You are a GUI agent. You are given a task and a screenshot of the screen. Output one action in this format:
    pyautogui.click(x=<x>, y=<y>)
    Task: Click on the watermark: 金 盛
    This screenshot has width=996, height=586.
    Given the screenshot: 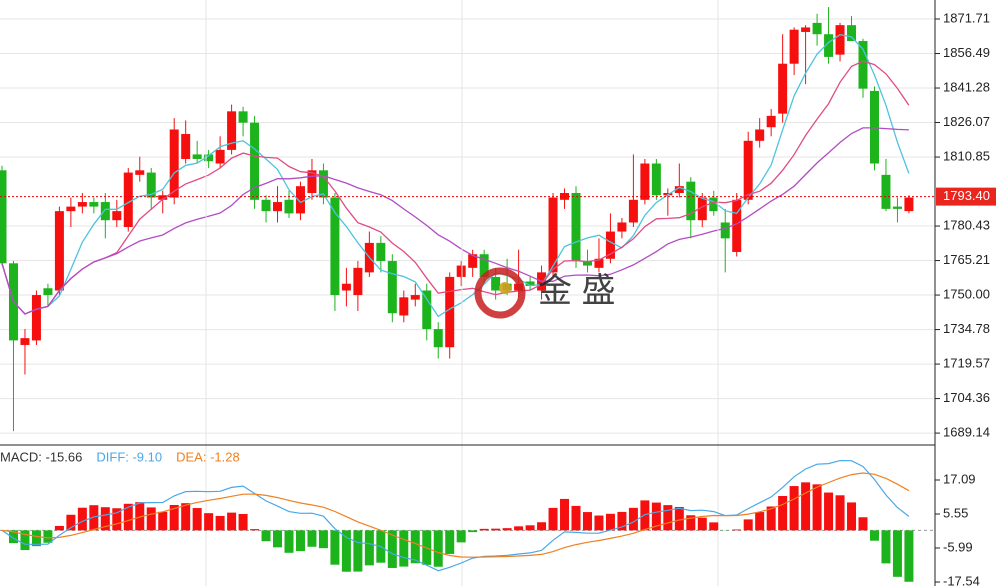 What is the action you would take?
    pyautogui.click(x=576, y=291)
    